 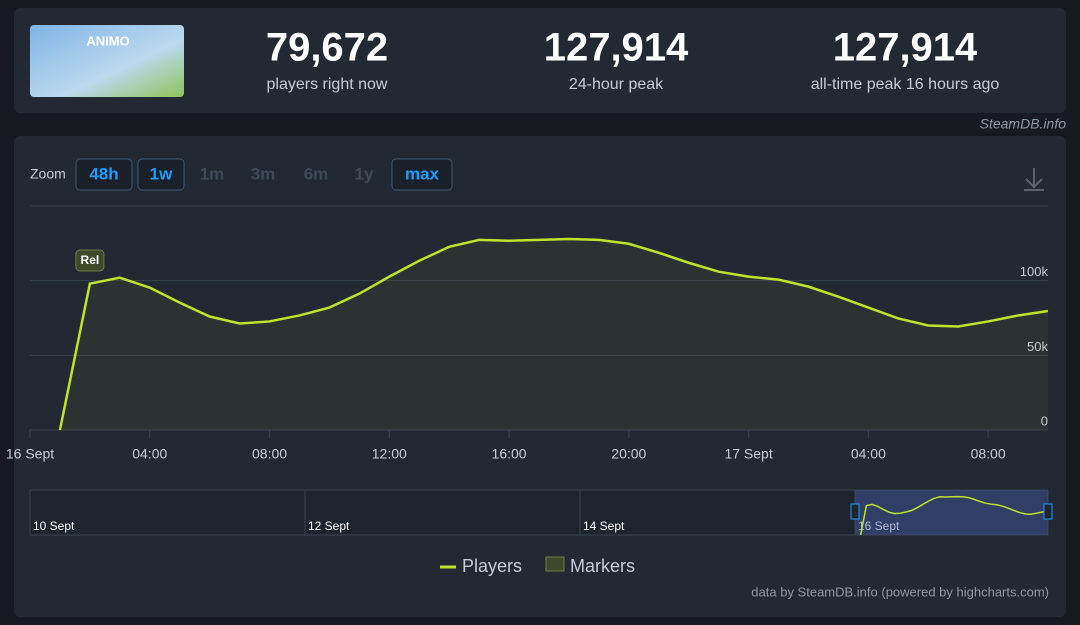 What do you see at coordinates (555, 564) in the screenshot?
I see `legend-symbol` at bounding box center [555, 564].